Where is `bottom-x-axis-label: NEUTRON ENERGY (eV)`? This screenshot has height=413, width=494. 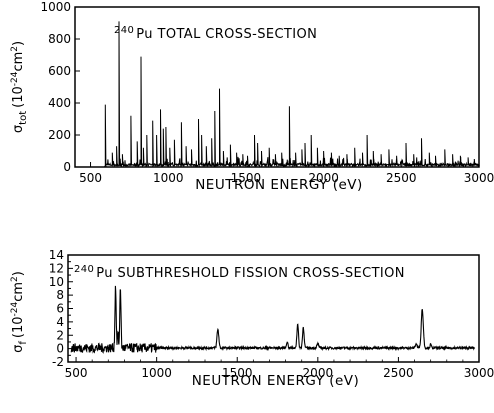
bottom-x-axis-label: NEUTRON ENERGY (eV) is located at coordinates (276, 381).